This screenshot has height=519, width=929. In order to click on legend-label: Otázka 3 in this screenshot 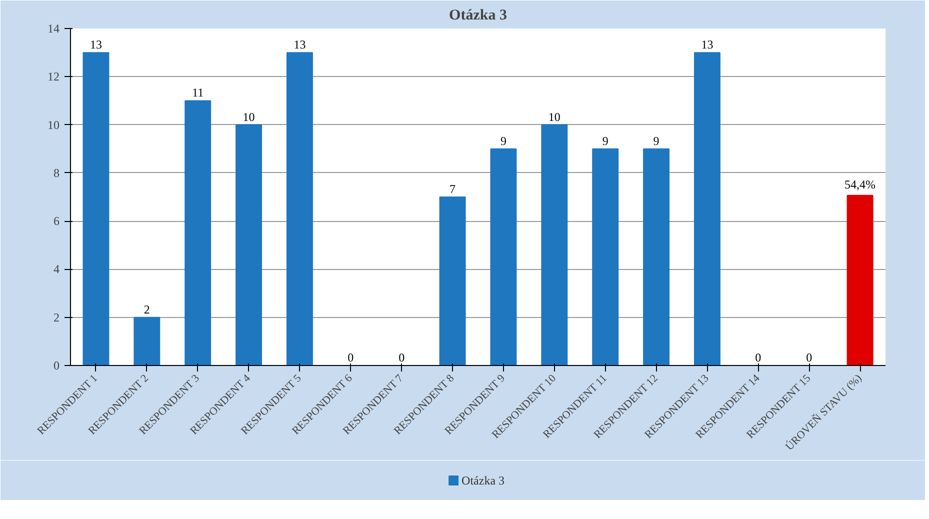, I will do `click(483, 481)`.